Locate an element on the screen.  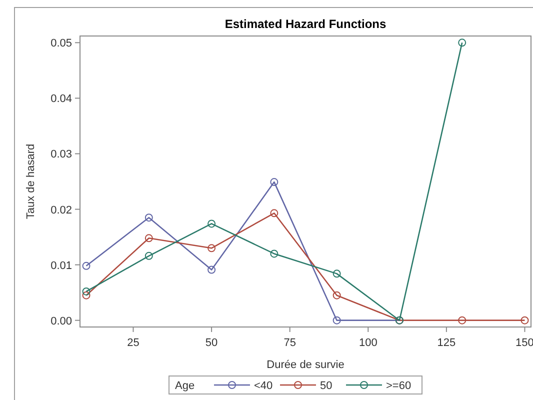
x-tick-label: 100 is located at coordinates (368, 343).